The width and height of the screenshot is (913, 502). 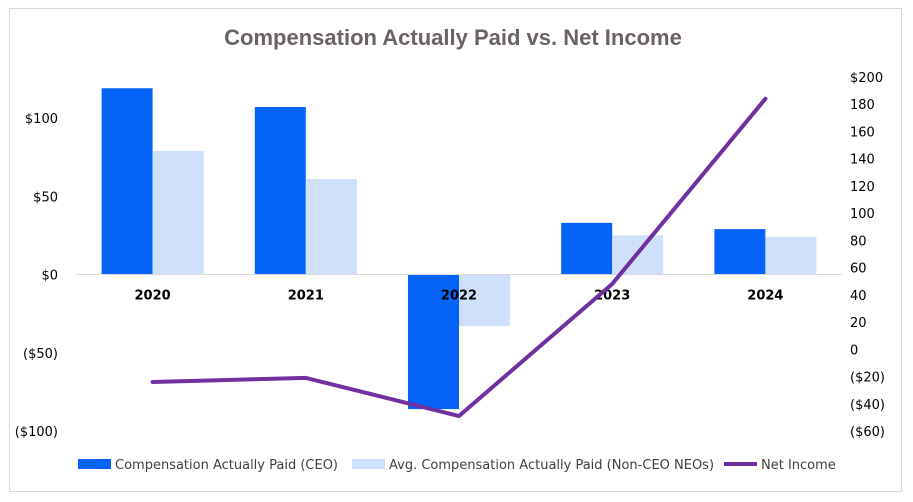 What do you see at coordinates (862, 187) in the screenshot?
I see `right-tick-label: 120` at bounding box center [862, 187].